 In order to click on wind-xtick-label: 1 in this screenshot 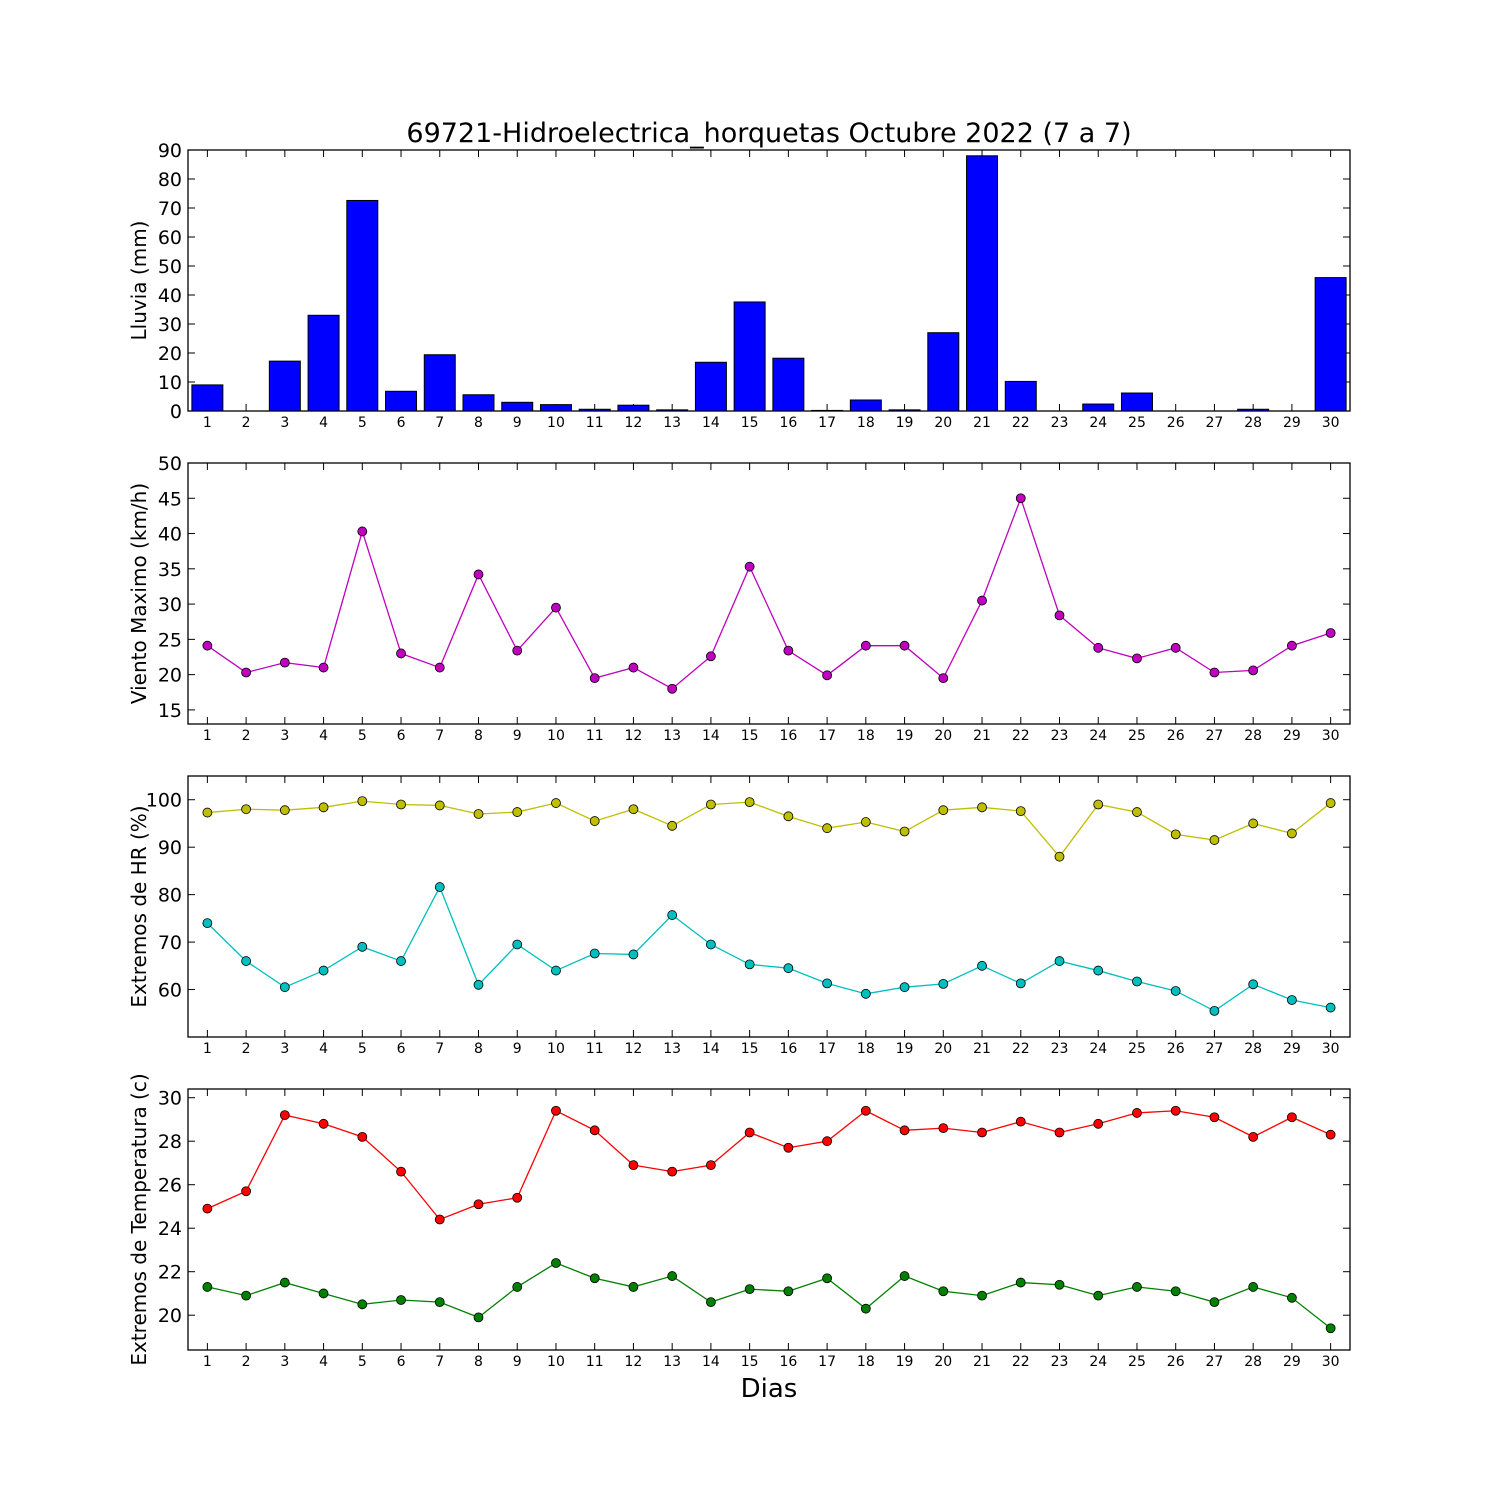, I will do `click(207, 736)`.